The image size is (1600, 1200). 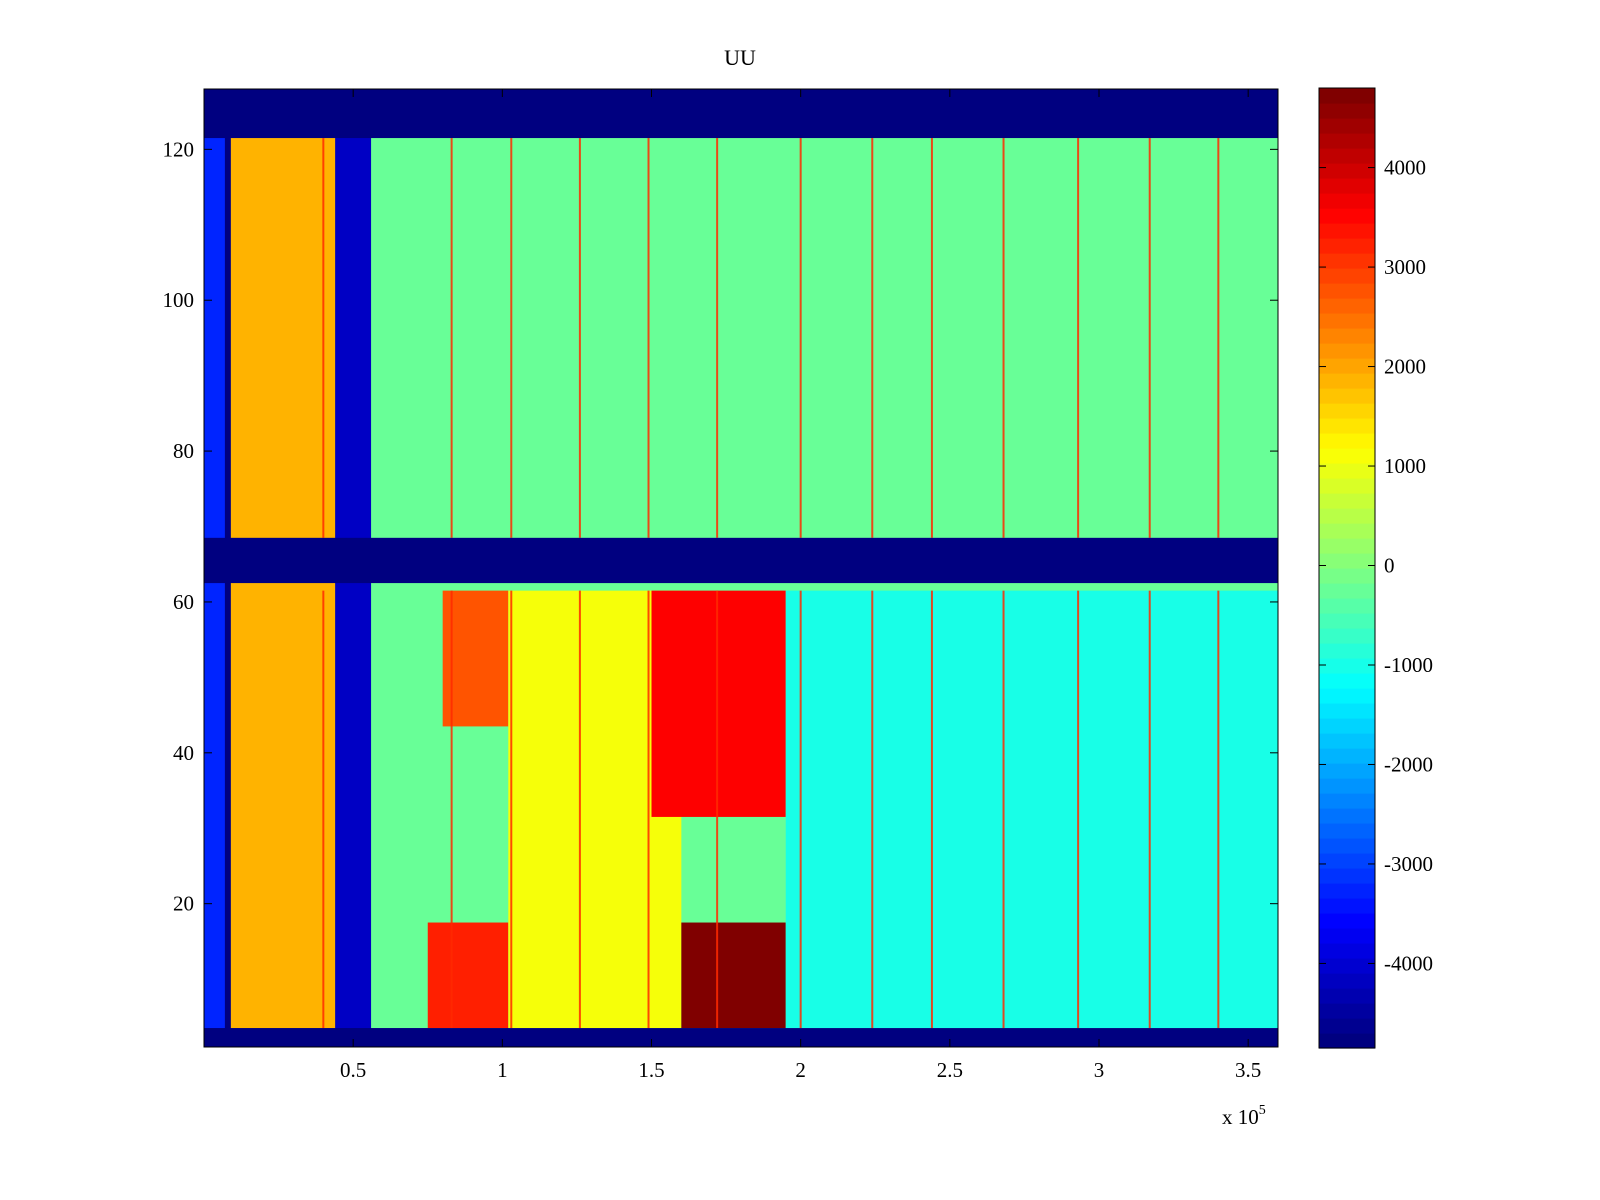 I want to click on x-tick-label: 3.5, so click(x=1248, y=1070).